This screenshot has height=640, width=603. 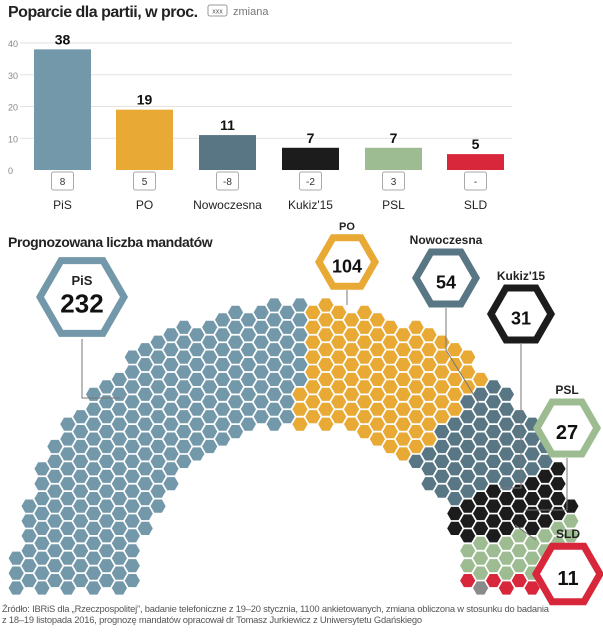 I want to click on change-box, so click(x=393, y=181).